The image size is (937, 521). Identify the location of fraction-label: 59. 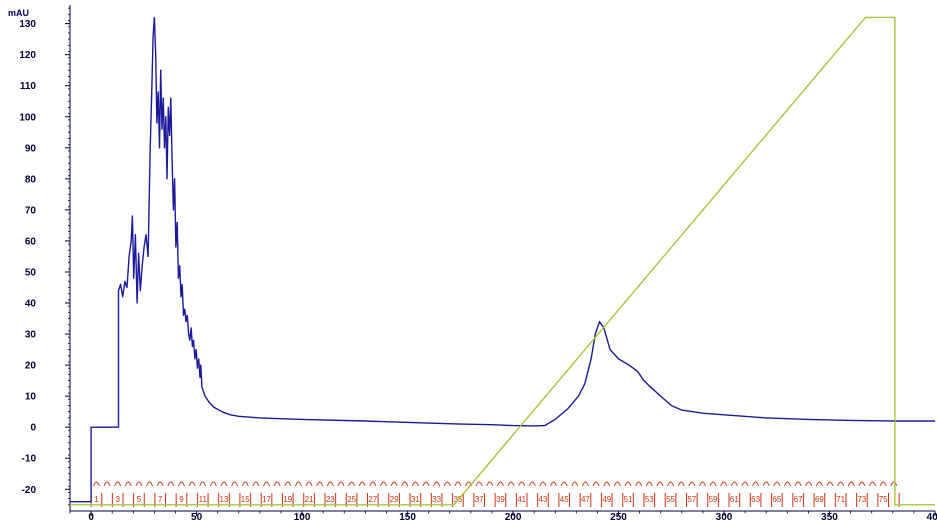
(713, 499).